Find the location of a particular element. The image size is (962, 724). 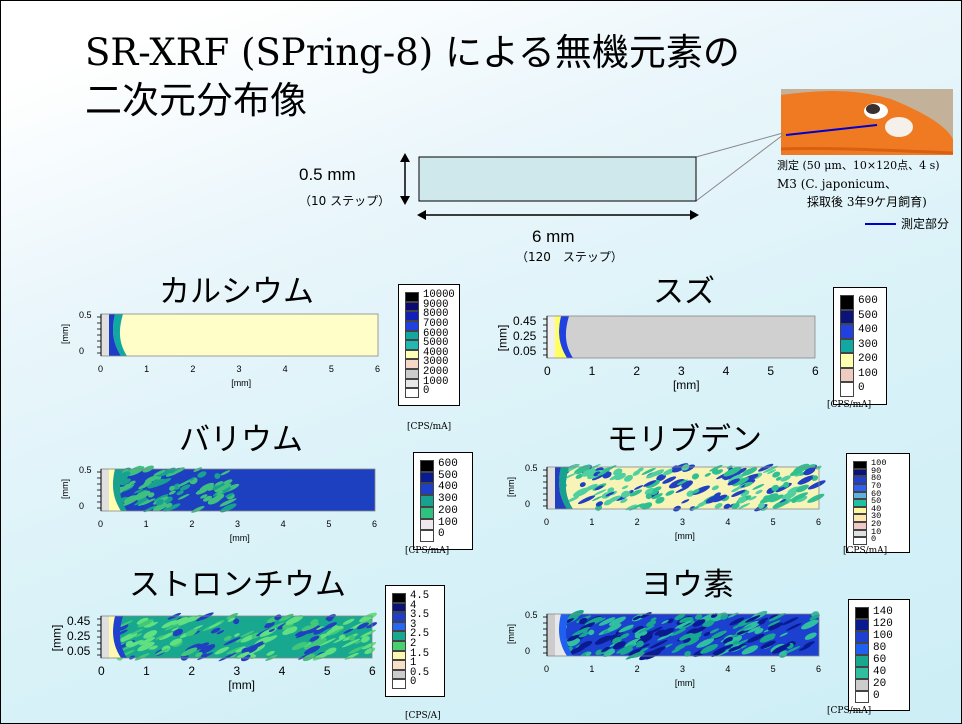

x-tick-label: 1 is located at coordinates (147, 369).